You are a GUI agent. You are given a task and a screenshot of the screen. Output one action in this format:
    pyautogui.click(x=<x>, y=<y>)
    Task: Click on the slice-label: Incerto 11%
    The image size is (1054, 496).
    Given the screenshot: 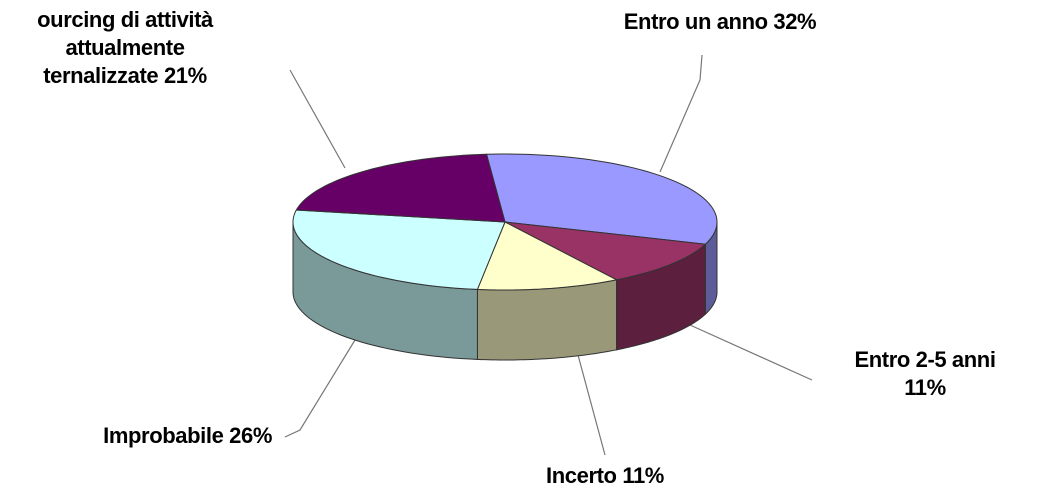 What is the action you would take?
    pyautogui.click(x=605, y=476)
    